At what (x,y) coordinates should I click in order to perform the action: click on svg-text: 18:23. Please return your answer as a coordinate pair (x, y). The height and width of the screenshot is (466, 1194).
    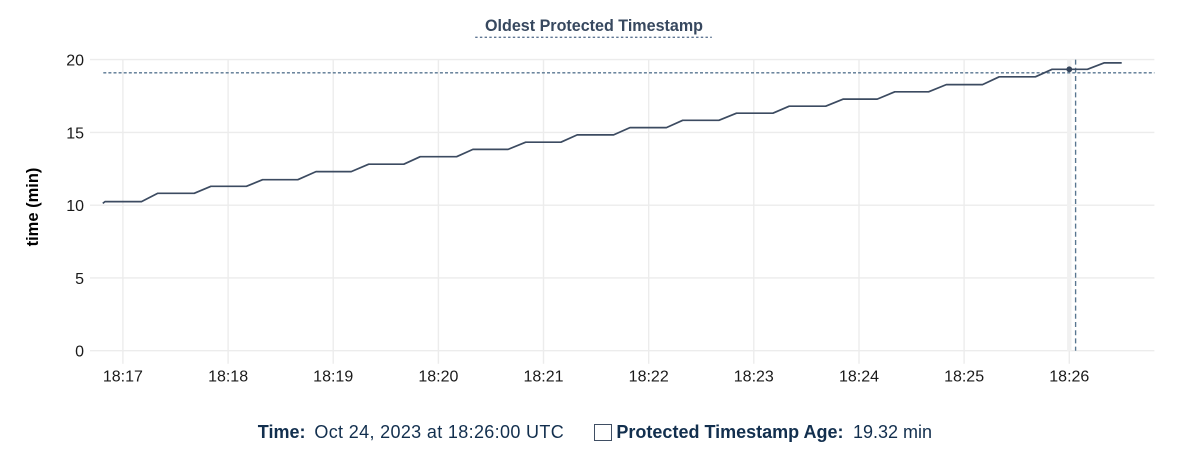
    Looking at the image, I should click on (754, 377).